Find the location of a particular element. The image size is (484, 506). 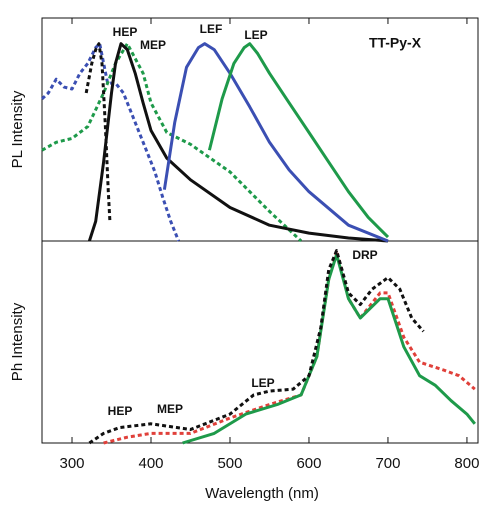

x-tick-label: 500 is located at coordinates (229, 463).